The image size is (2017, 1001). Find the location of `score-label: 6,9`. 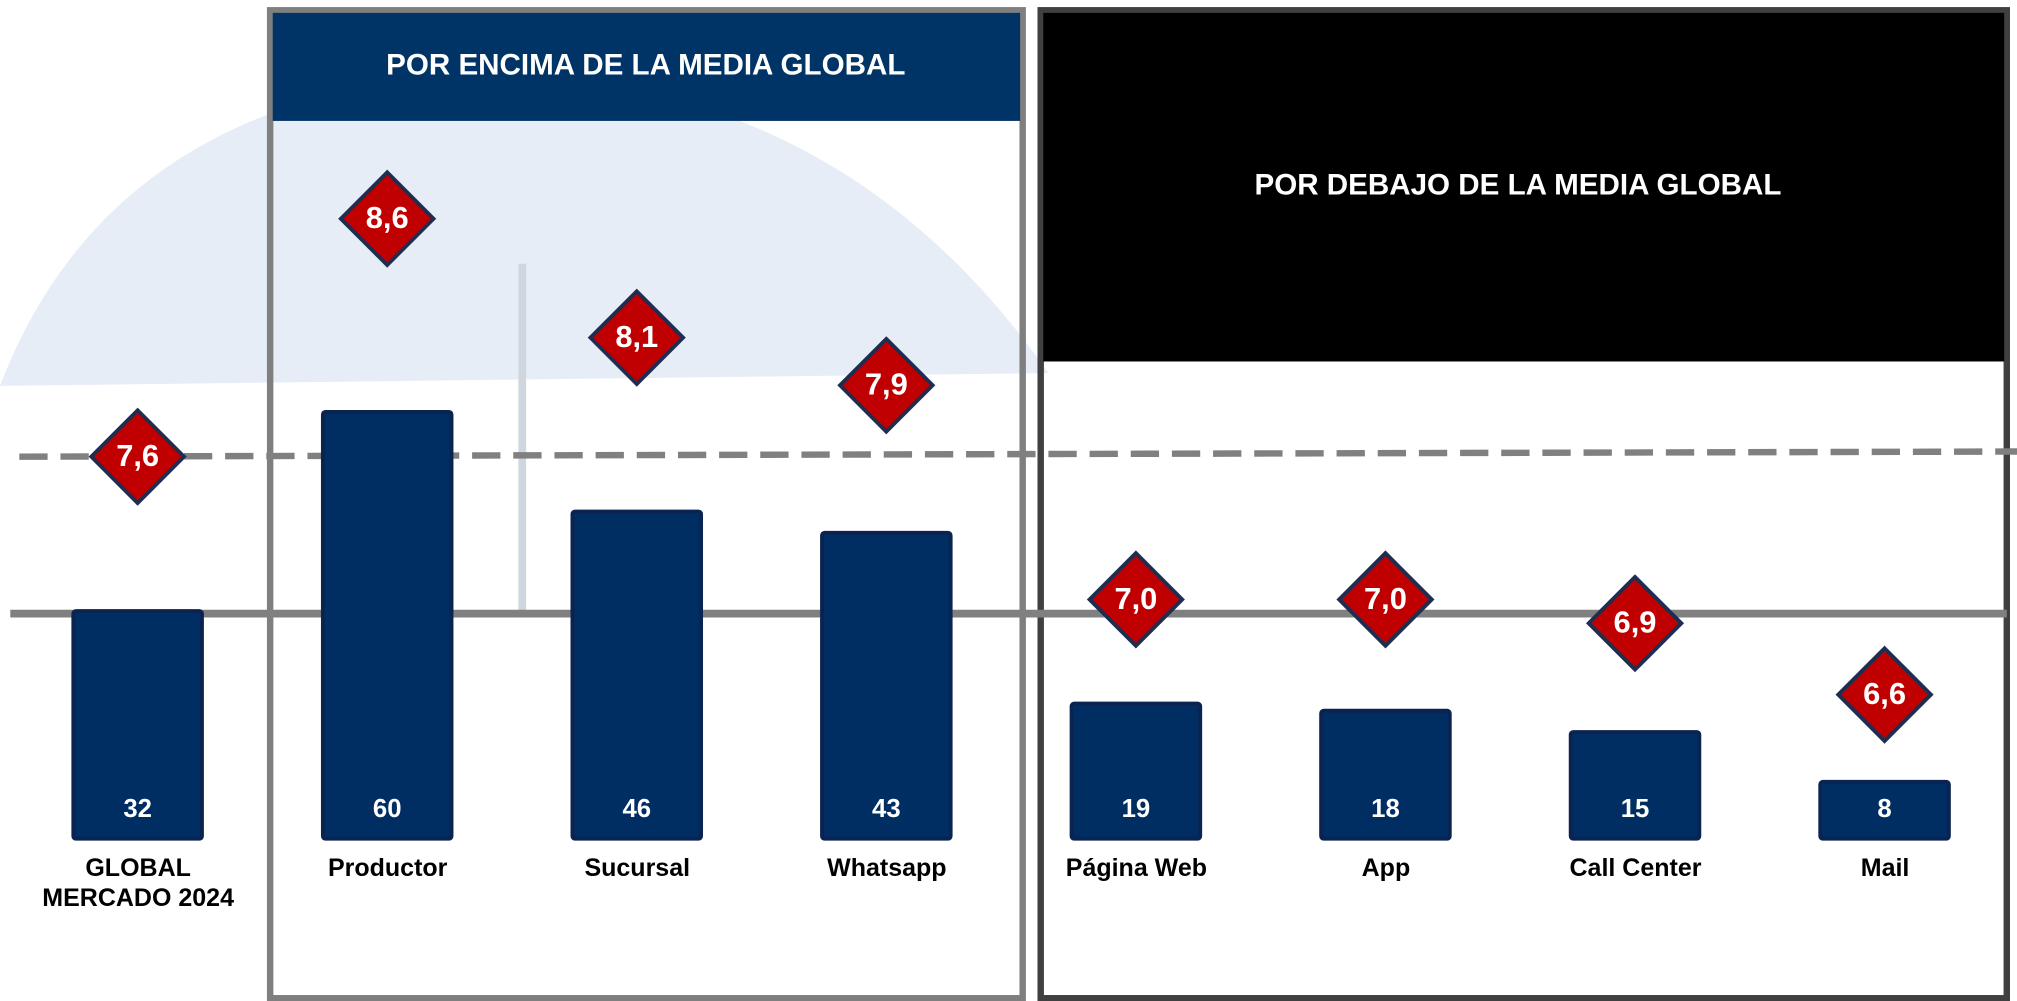

score-label: 6,9 is located at coordinates (1635, 622).